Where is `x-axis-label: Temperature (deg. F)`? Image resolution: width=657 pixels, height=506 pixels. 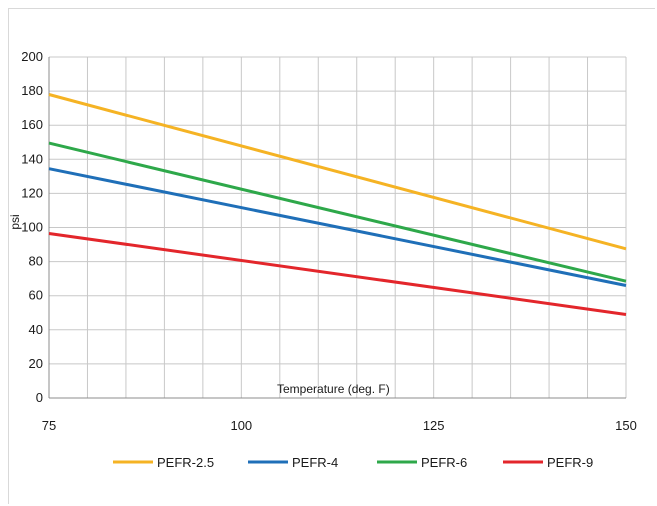 x-axis-label: Temperature (deg. F) is located at coordinates (333, 389).